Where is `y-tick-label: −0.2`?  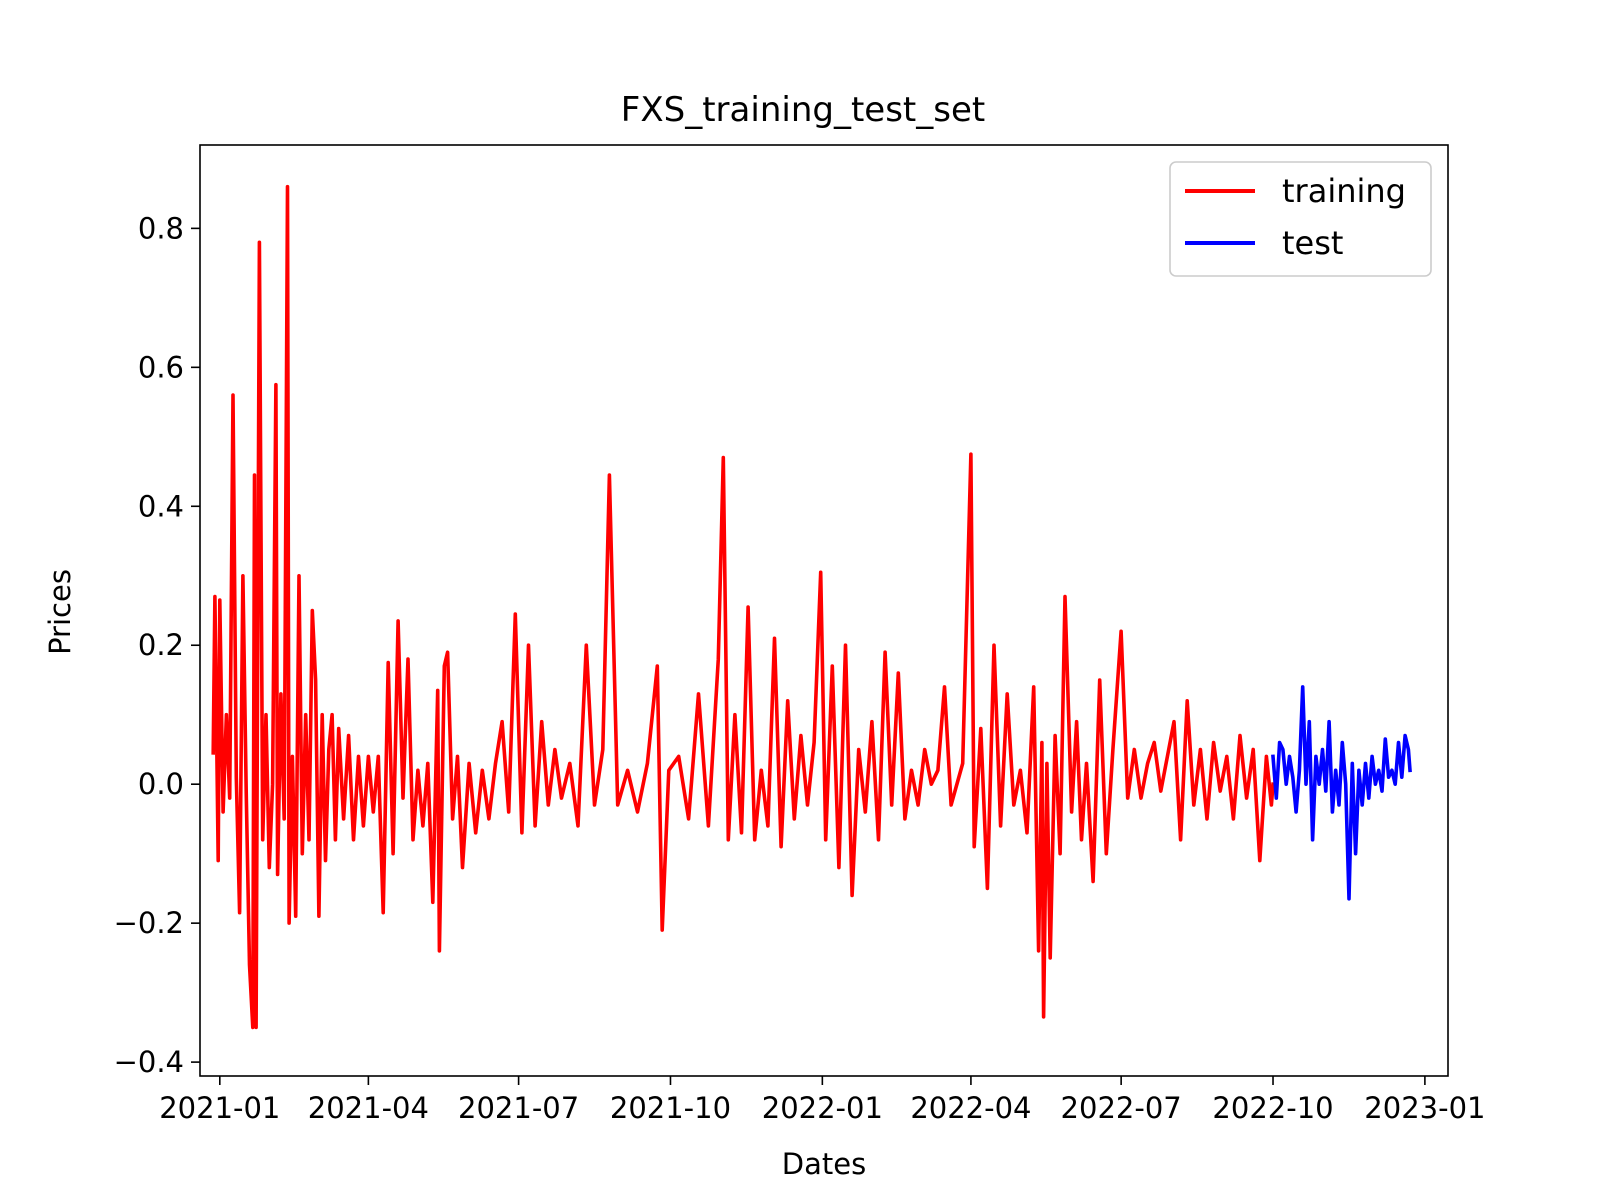
y-tick-label: −0.2 is located at coordinates (149, 923).